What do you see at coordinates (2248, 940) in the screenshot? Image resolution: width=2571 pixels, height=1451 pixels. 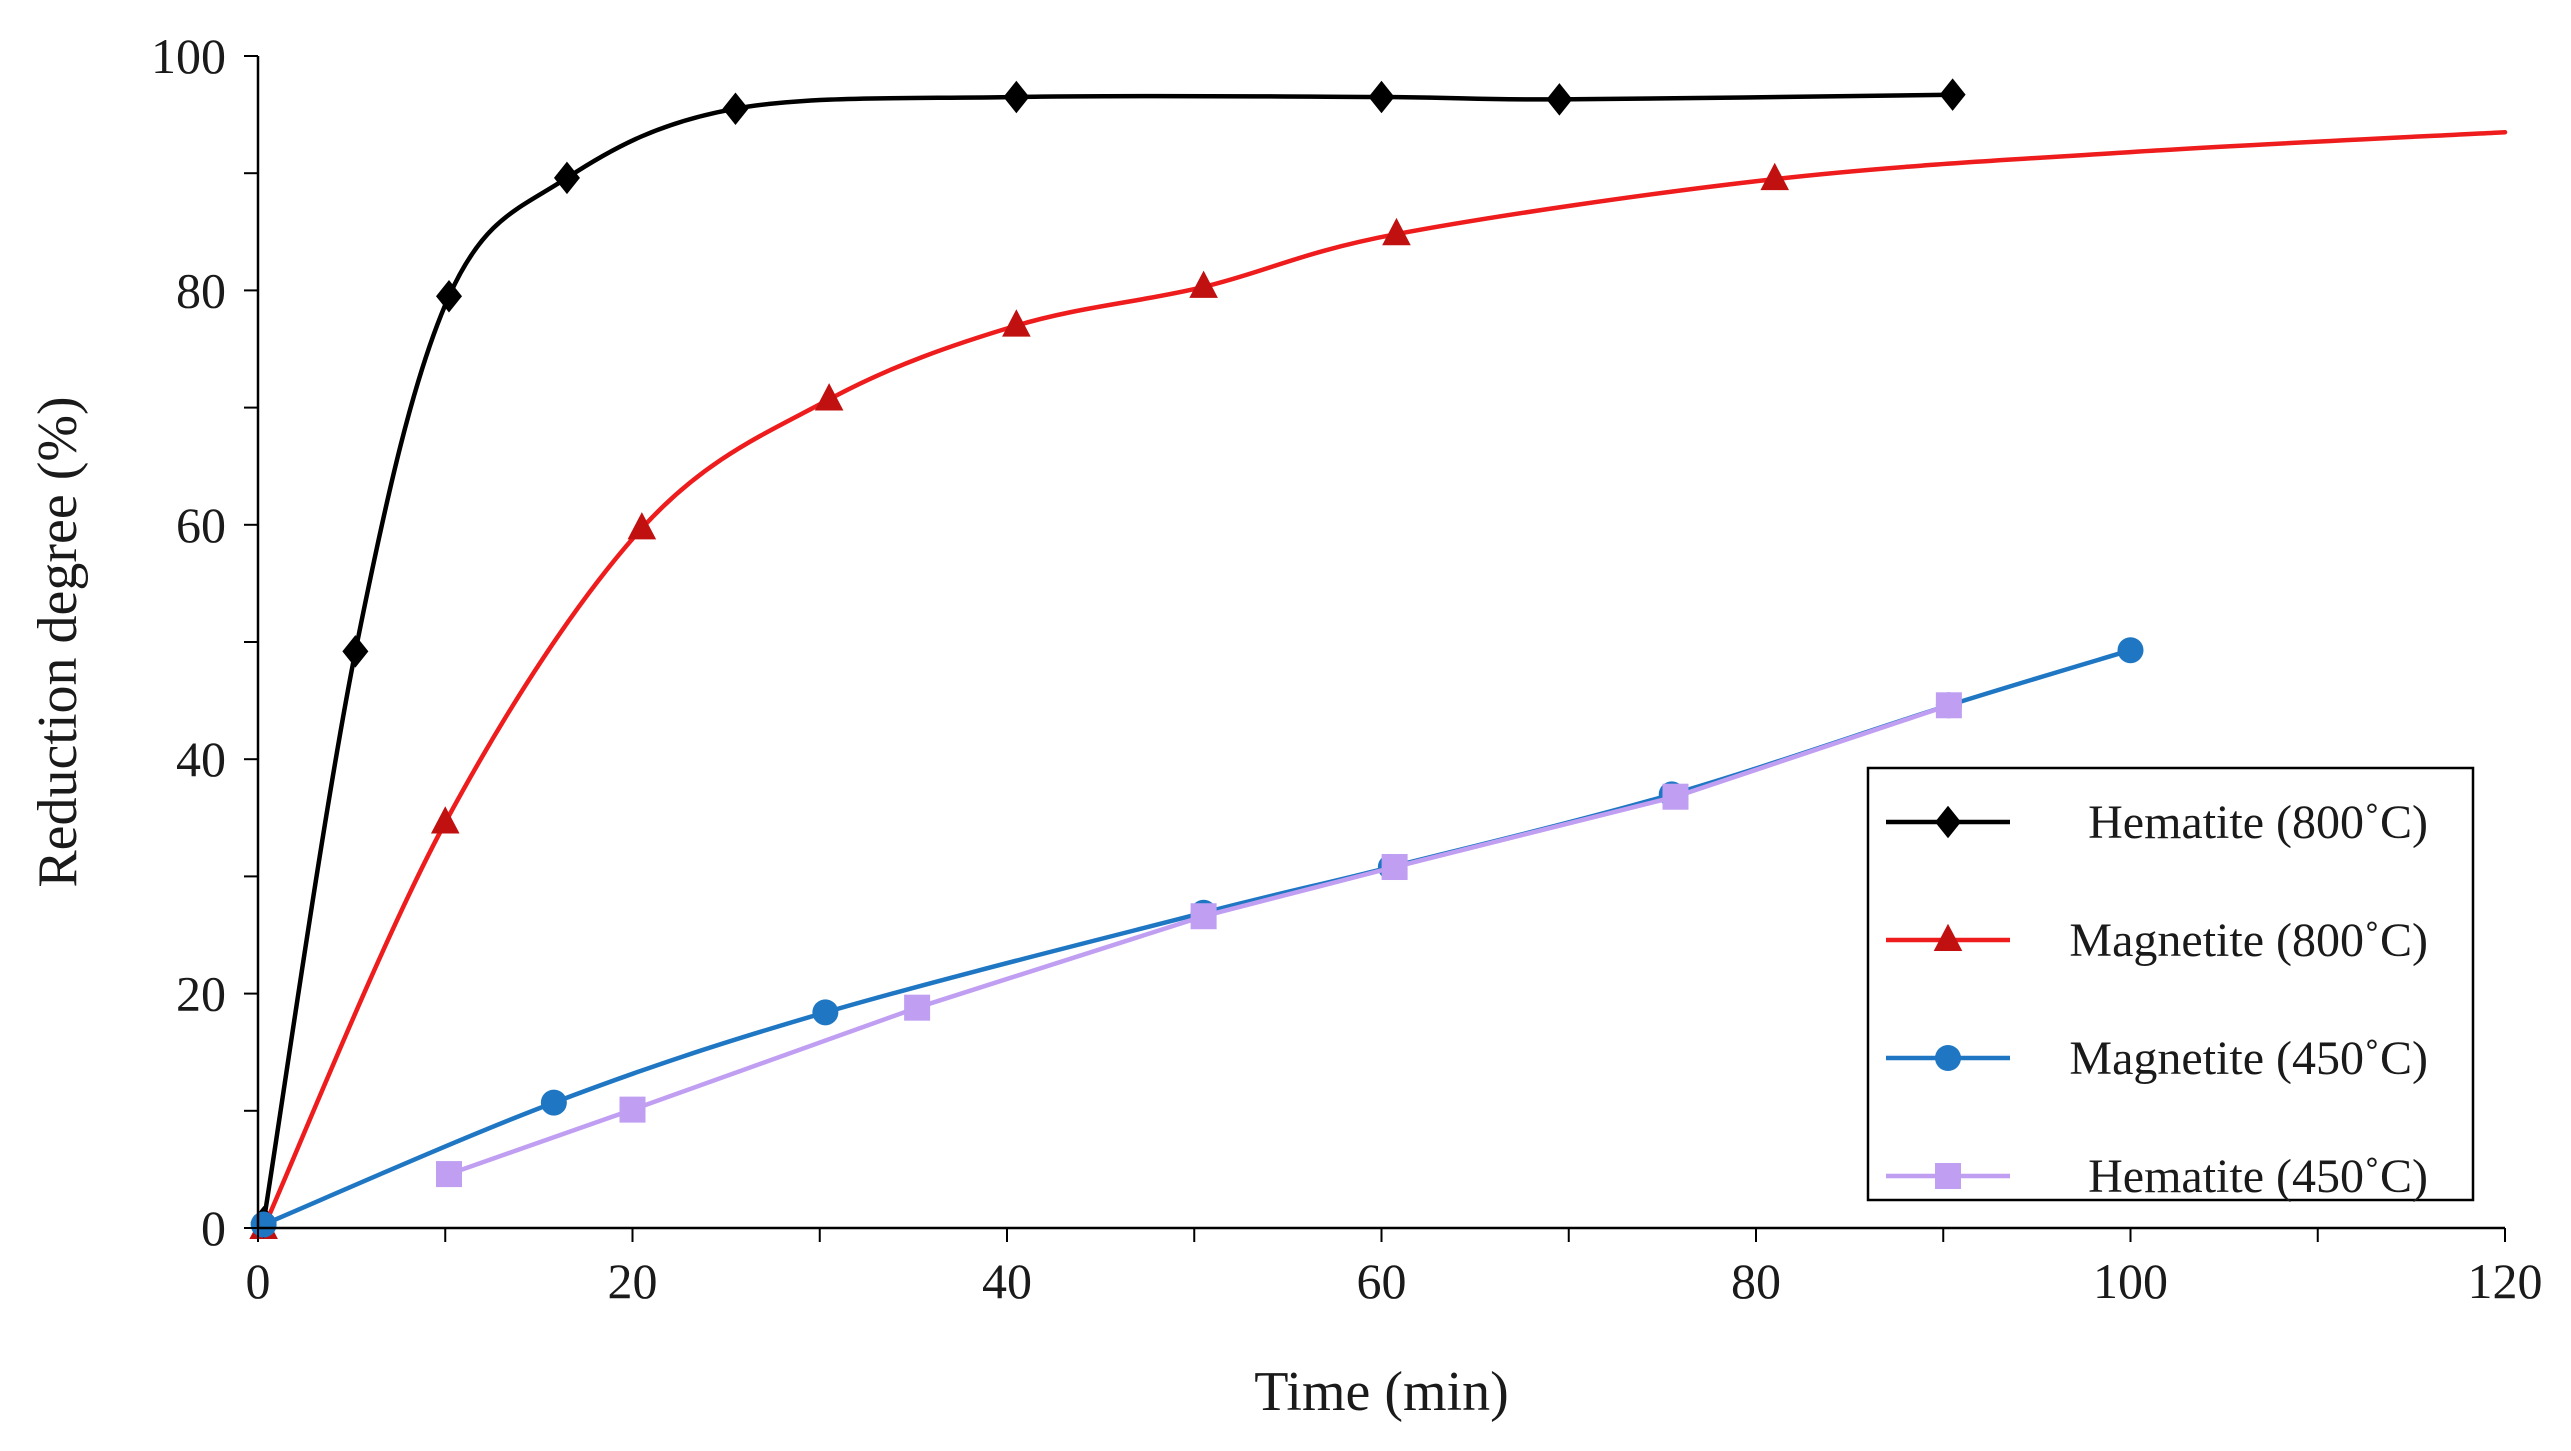 I see `legend-label: Magnetite (800˚C)` at bounding box center [2248, 940].